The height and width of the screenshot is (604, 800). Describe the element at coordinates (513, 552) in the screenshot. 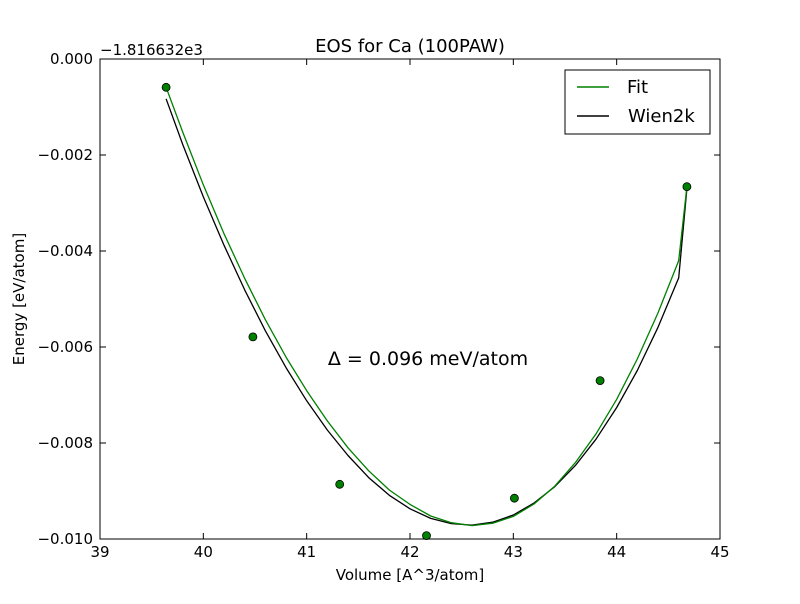

I see `x-tick-label: 43` at that location.